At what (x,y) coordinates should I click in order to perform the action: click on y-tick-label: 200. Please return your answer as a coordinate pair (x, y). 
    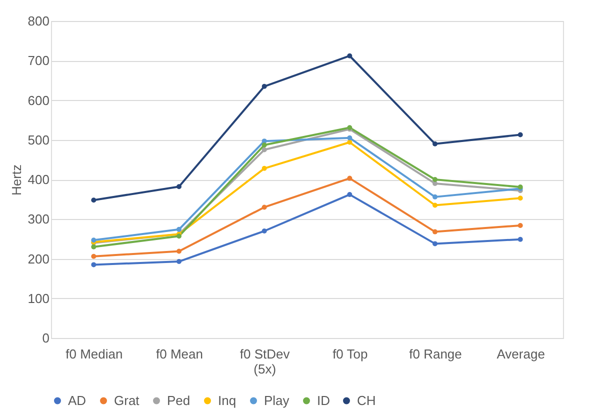
    Looking at the image, I should click on (39, 258).